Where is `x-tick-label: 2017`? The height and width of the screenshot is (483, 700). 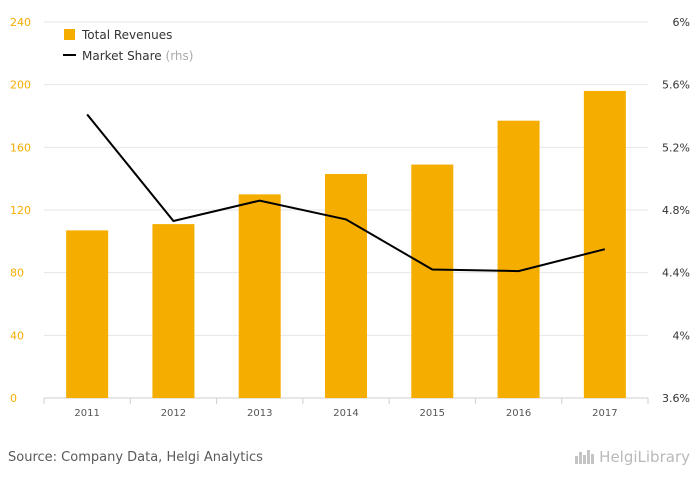 x-tick-label: 2017 is located at coordinates (604, 413).